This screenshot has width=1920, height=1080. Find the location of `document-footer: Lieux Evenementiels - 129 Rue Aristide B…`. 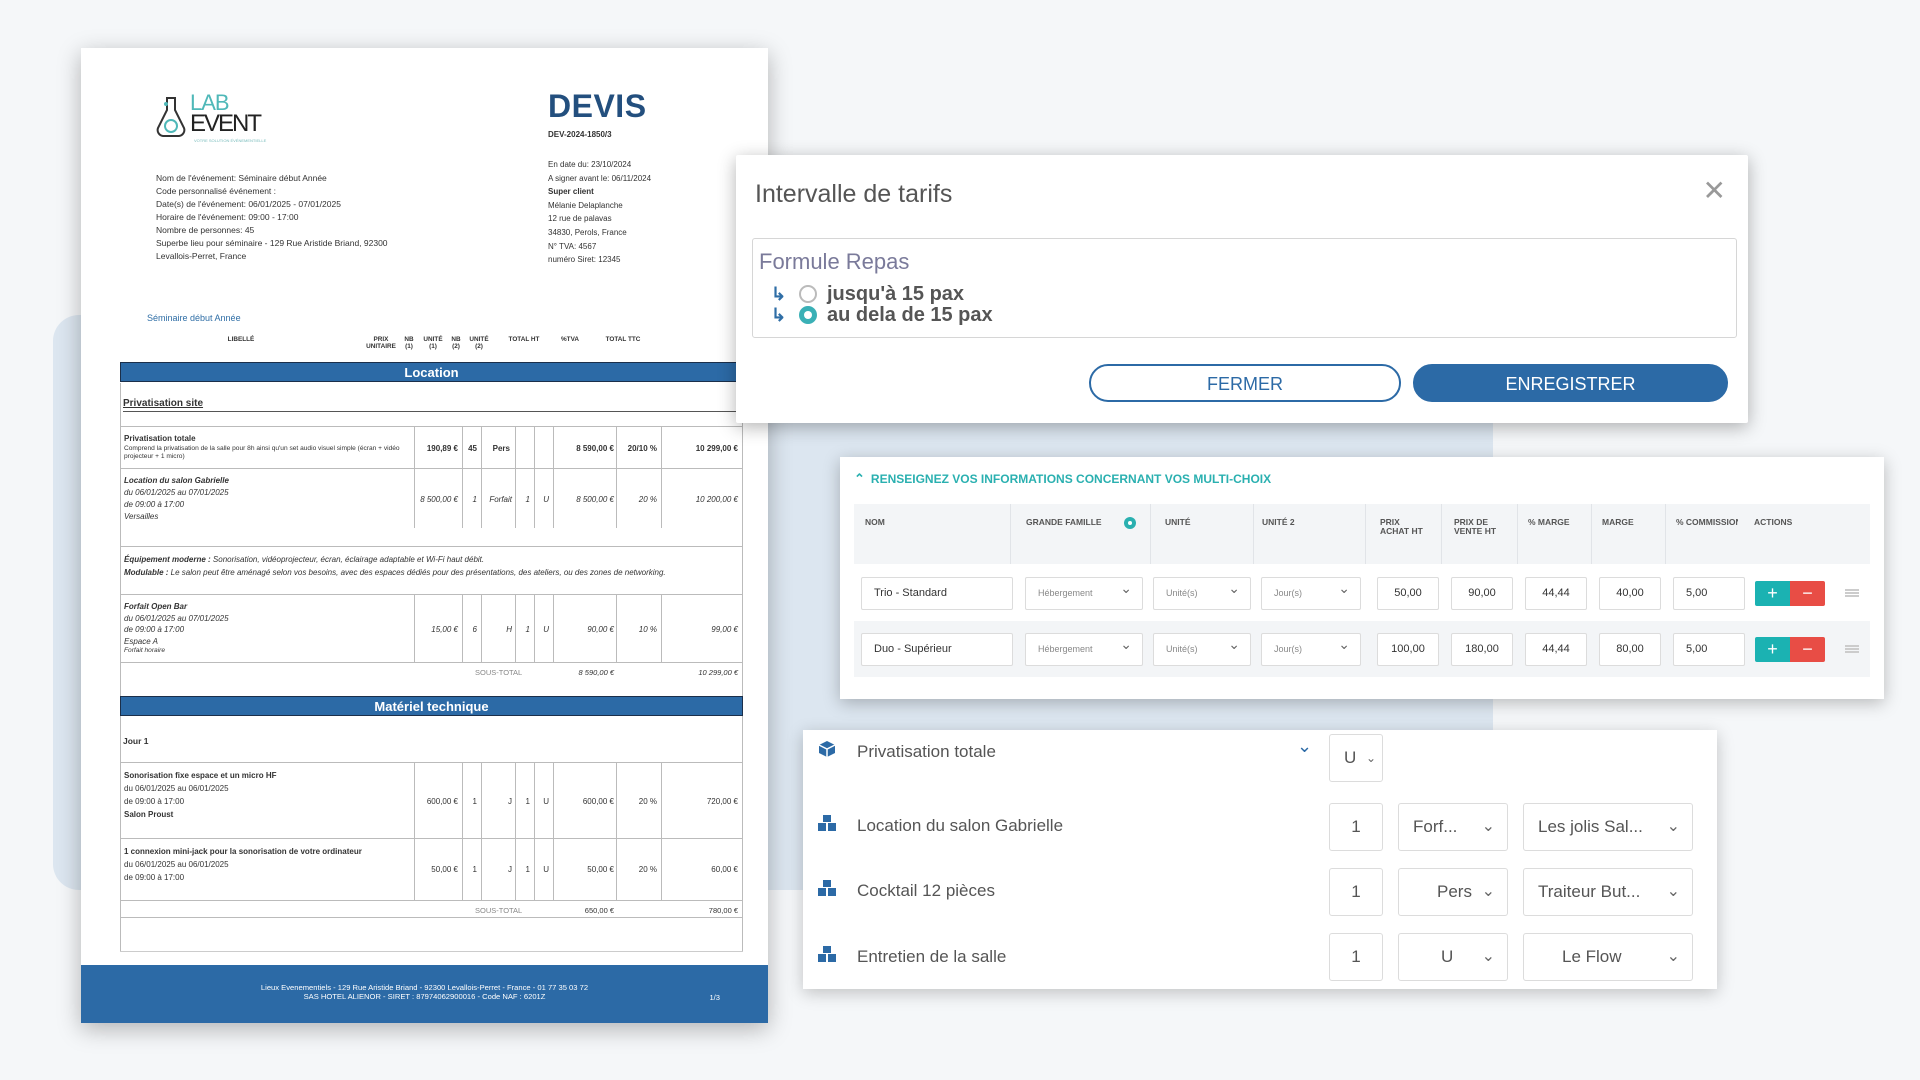

document-footer: Lieux Evenementiels - 129 Rue Aristide B… is located at coordinates (424, 994).